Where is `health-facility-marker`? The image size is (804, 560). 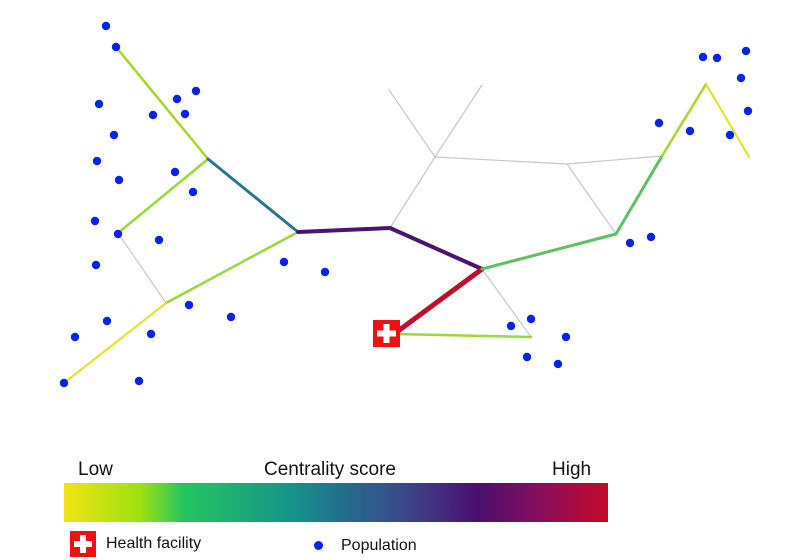 health-facility-marker is located at coordinates (386, 333).